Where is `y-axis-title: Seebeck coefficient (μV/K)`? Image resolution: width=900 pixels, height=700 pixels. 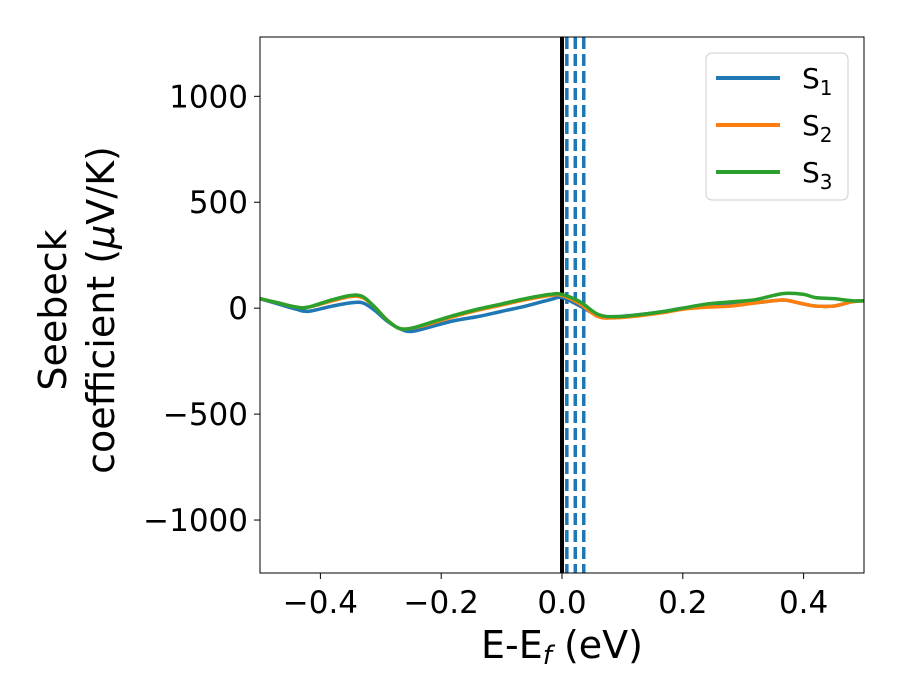
y-axis-title: Seebeck coefficient (μV/K) is located at coordinates (77, 310).